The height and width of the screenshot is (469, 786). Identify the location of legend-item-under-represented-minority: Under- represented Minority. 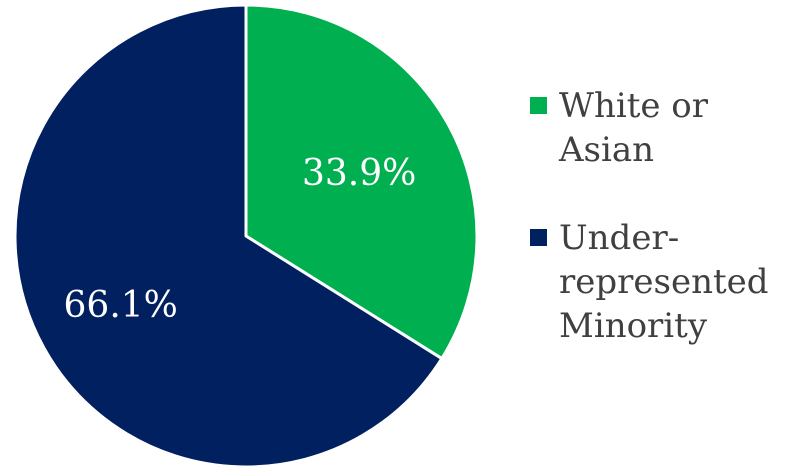
(658, 282).